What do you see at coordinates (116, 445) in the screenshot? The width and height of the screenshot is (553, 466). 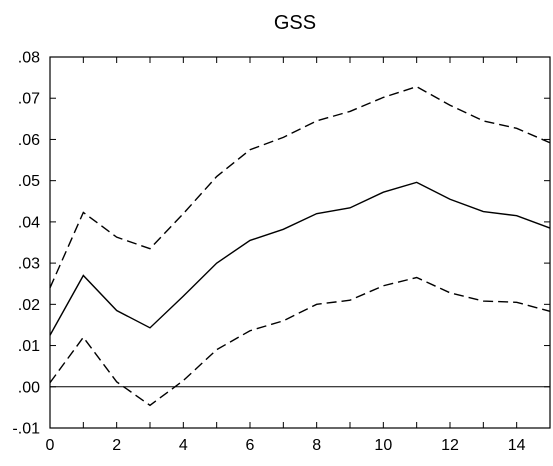 I see `x-tick-label: 2` at bounding box center [116, 445].